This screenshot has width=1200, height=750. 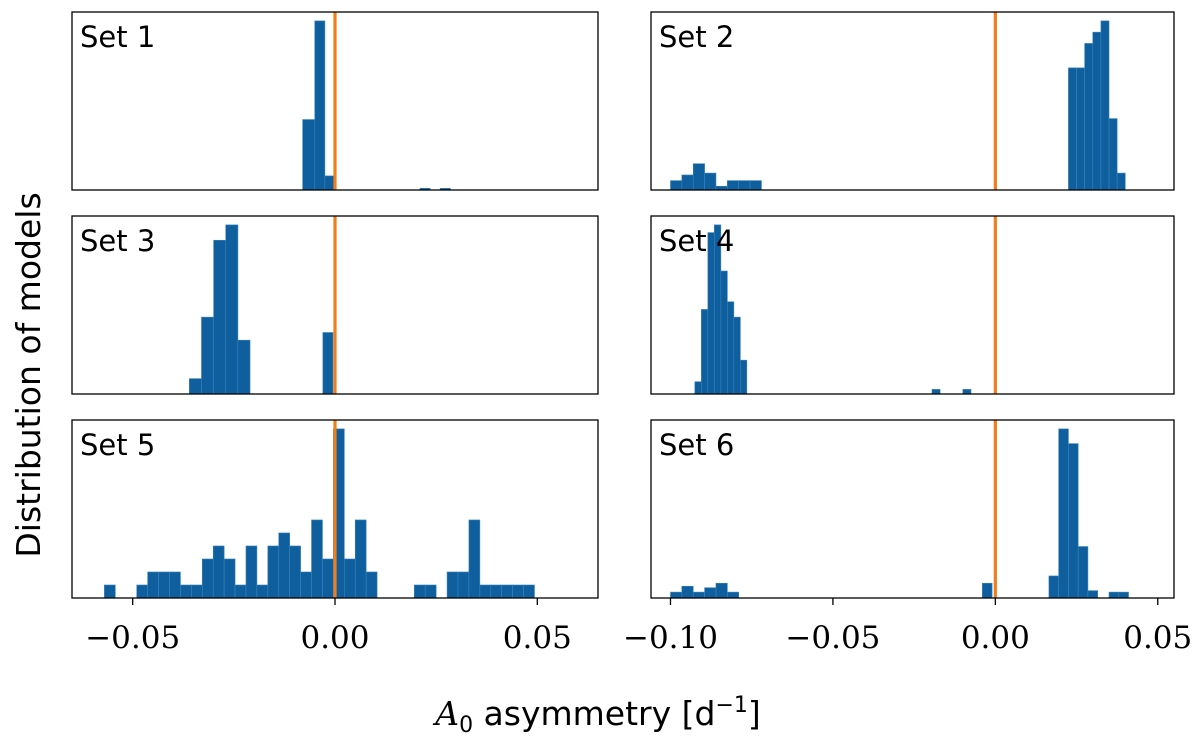 I want to click on panel-1: Set 1, so click(x=335, y=101).